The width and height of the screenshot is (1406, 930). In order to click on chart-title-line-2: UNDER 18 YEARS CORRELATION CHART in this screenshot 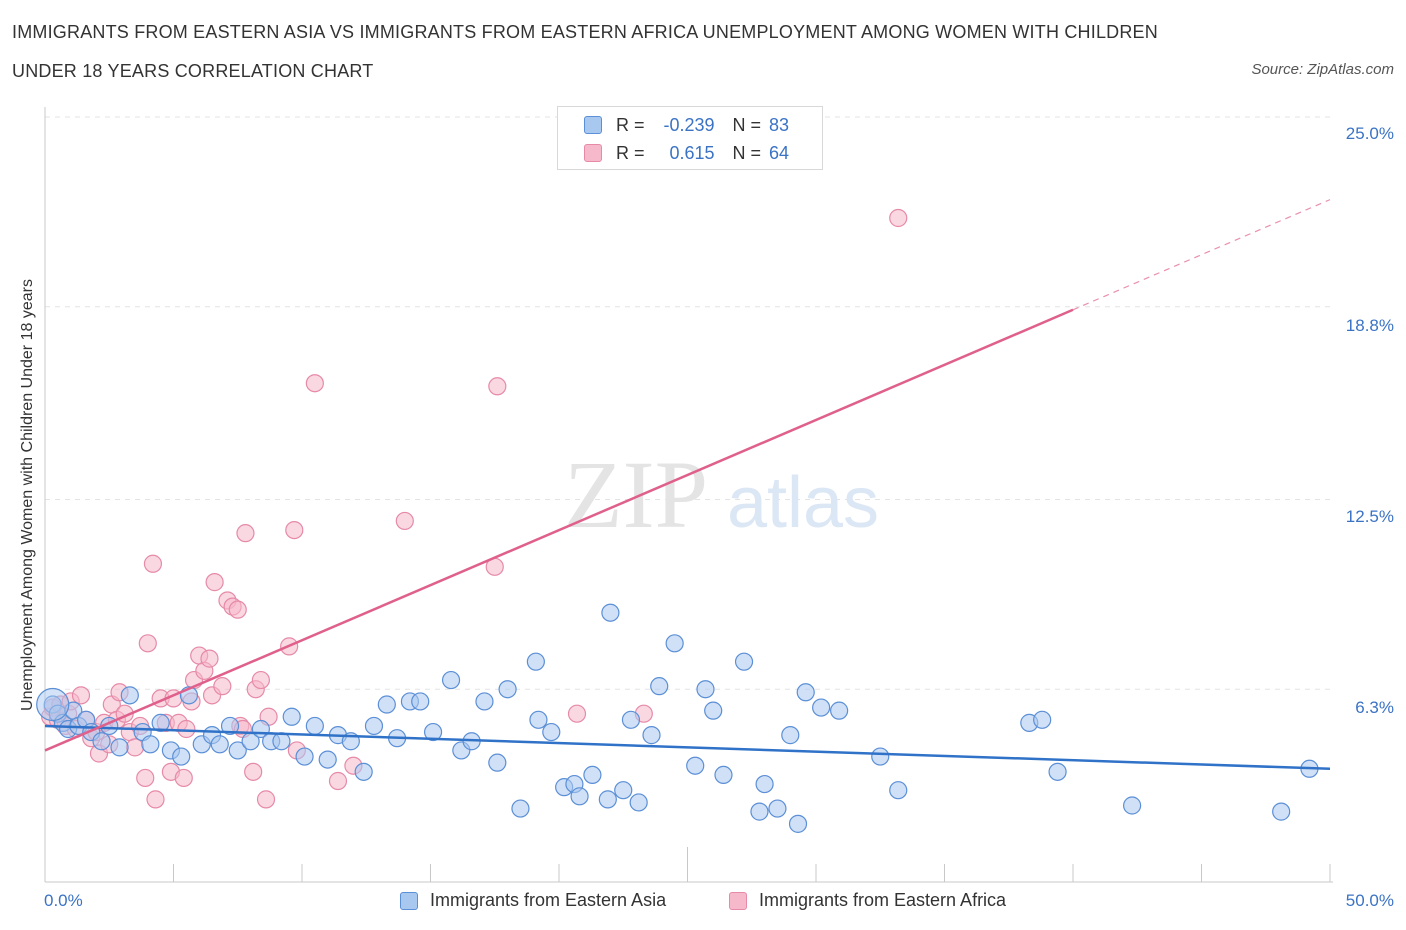, I will do `click(193, 71)`.